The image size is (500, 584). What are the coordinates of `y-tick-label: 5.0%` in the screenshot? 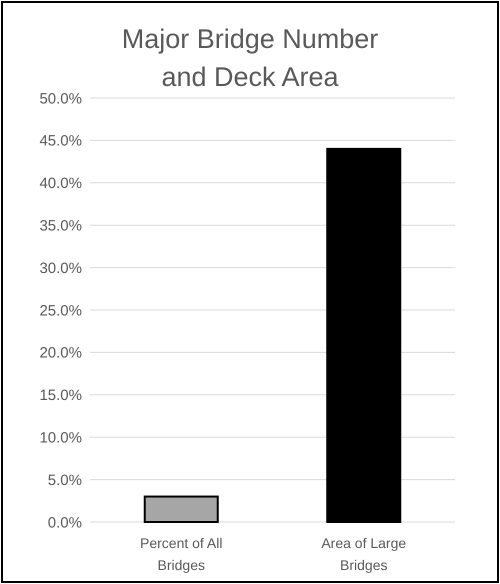 It's located at (65, 480).